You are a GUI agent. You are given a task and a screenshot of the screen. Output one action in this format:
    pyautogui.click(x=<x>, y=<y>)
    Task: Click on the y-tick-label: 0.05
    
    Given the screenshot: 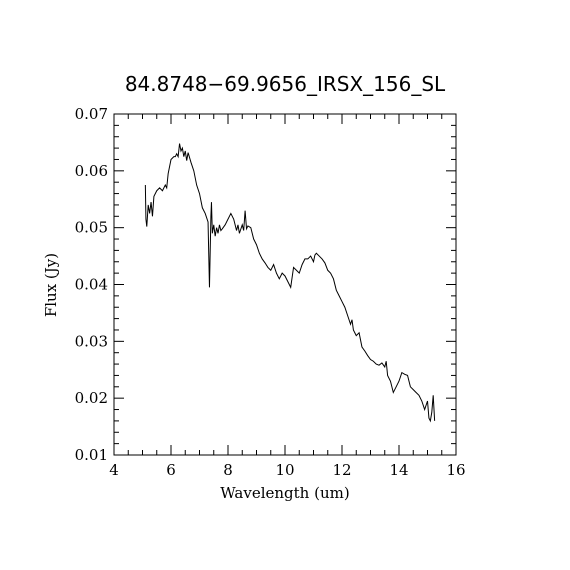 What is the action you would take?
    pyautogui.click(x=91, y=228)
    